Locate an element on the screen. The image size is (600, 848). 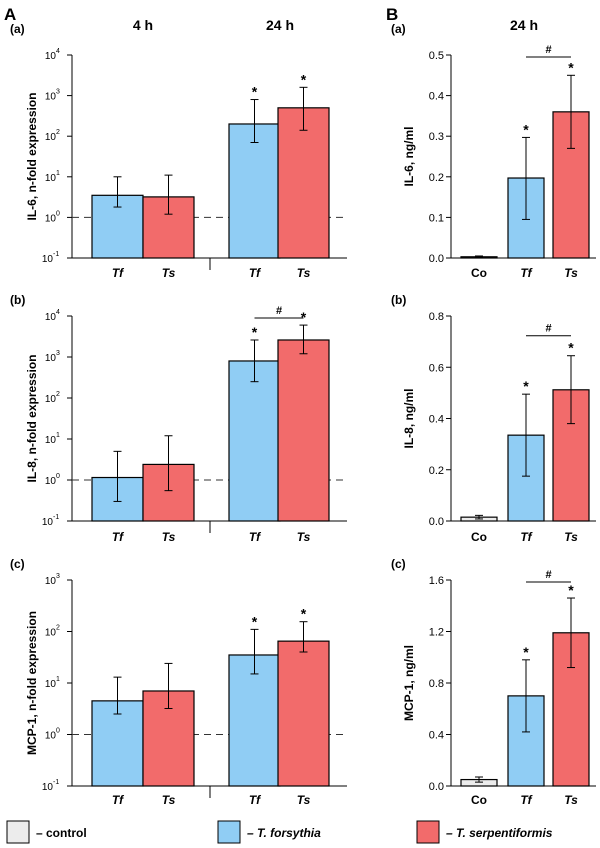
legend-swatch-serpentiformis is located at coordinates (428, 832).